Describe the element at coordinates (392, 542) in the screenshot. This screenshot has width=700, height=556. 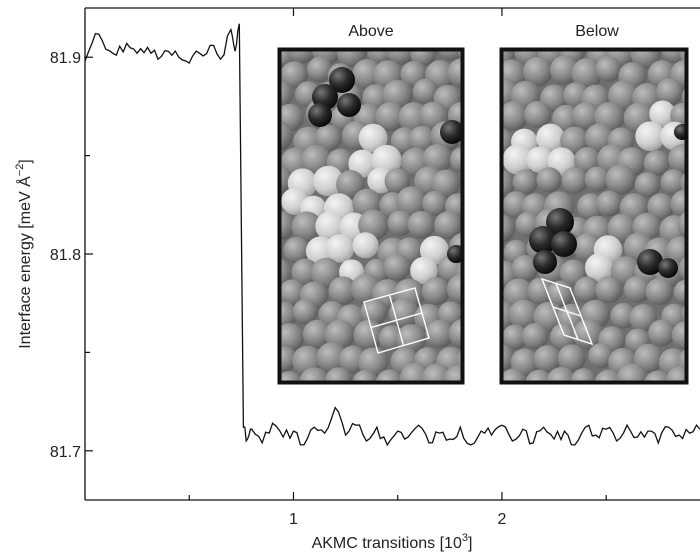
I see `x-axis-label: AKMC transitions [103]` at that location.